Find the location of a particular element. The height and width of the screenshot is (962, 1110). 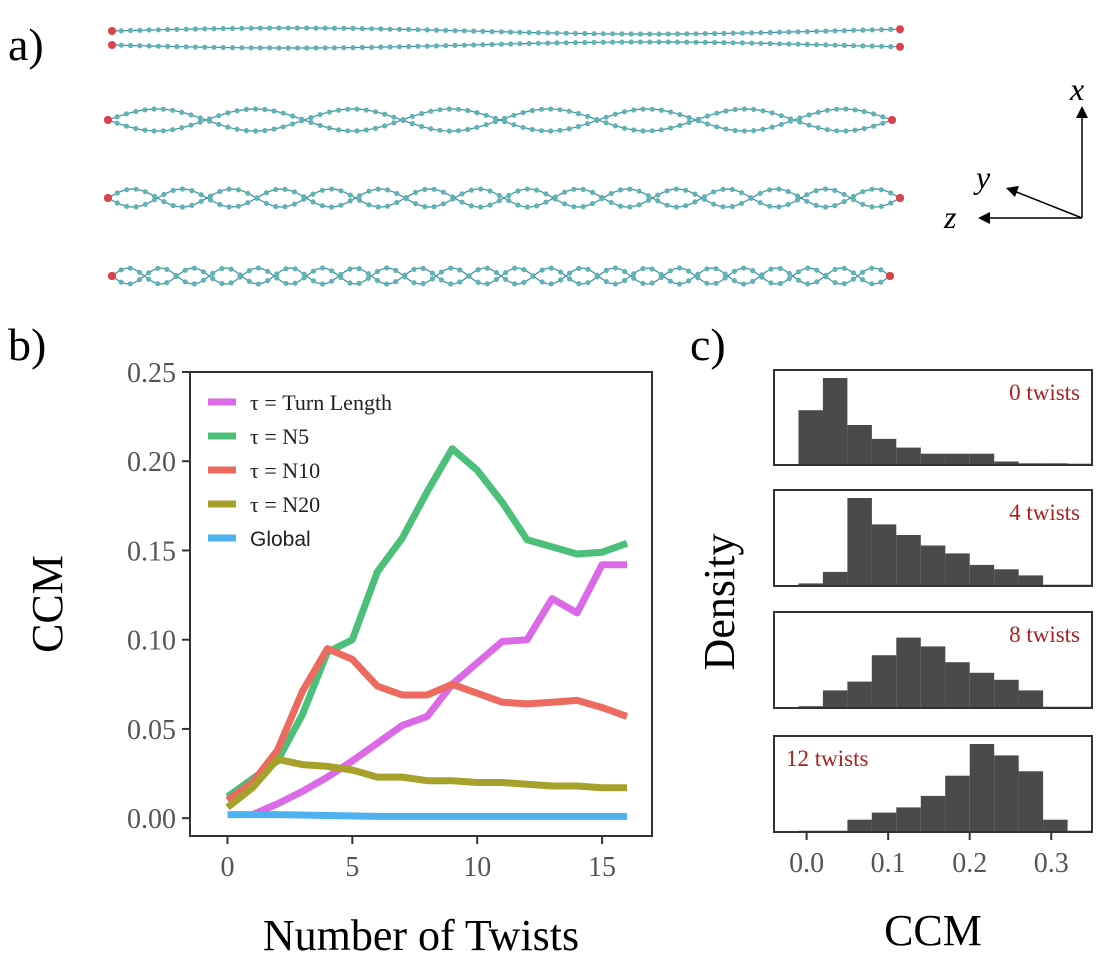

y-axis-letter: y is located at coordinates (982, 177).